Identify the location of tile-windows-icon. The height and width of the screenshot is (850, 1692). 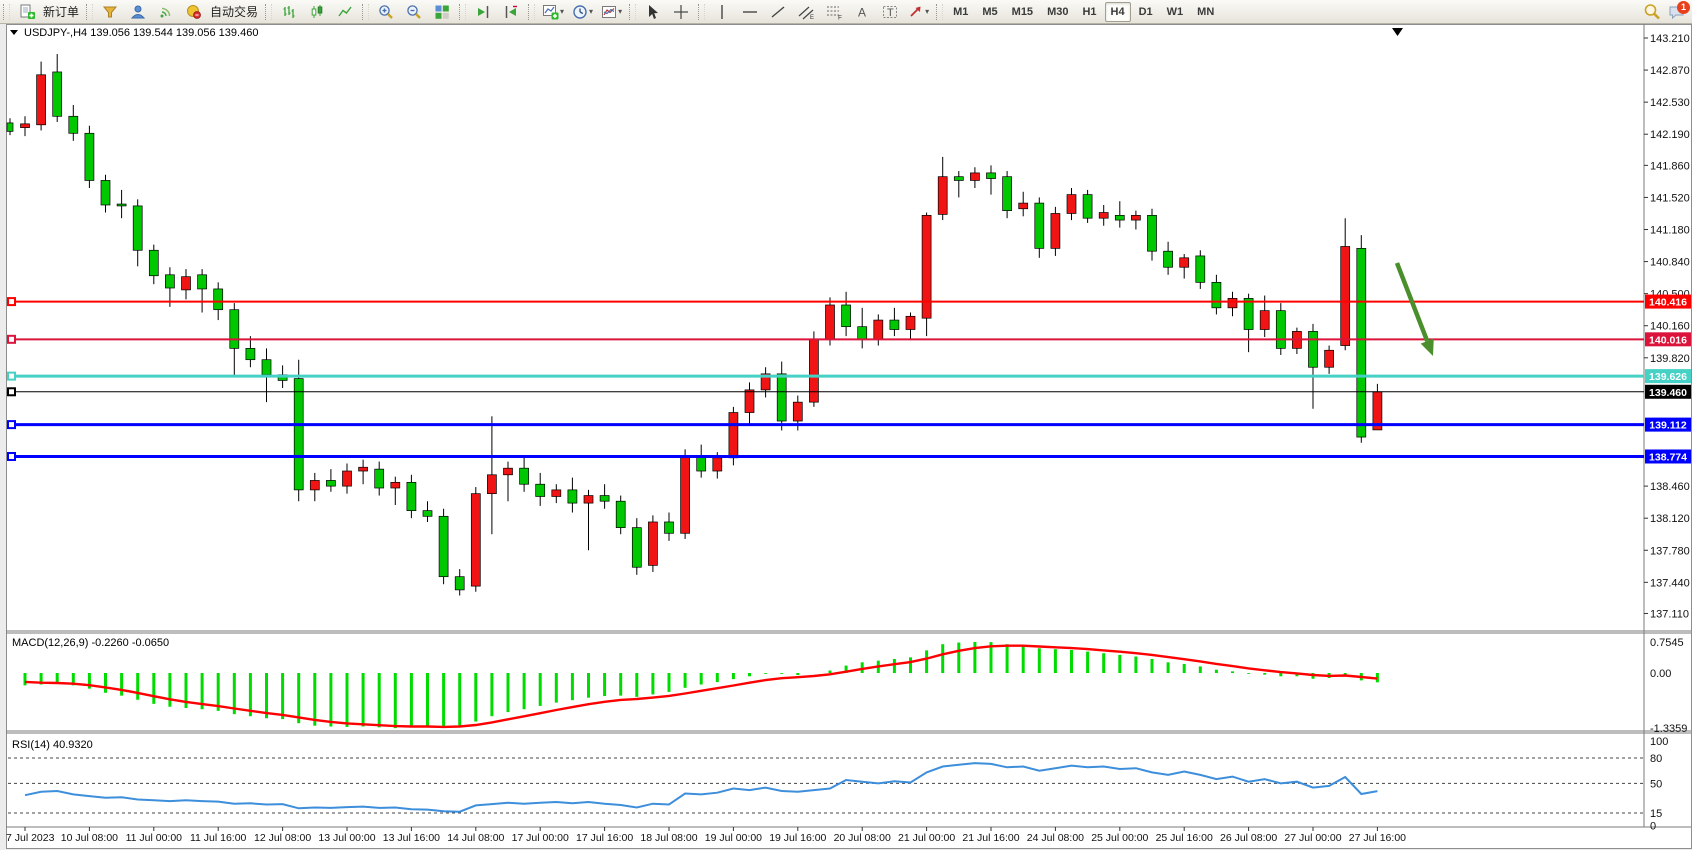
(442, 12).